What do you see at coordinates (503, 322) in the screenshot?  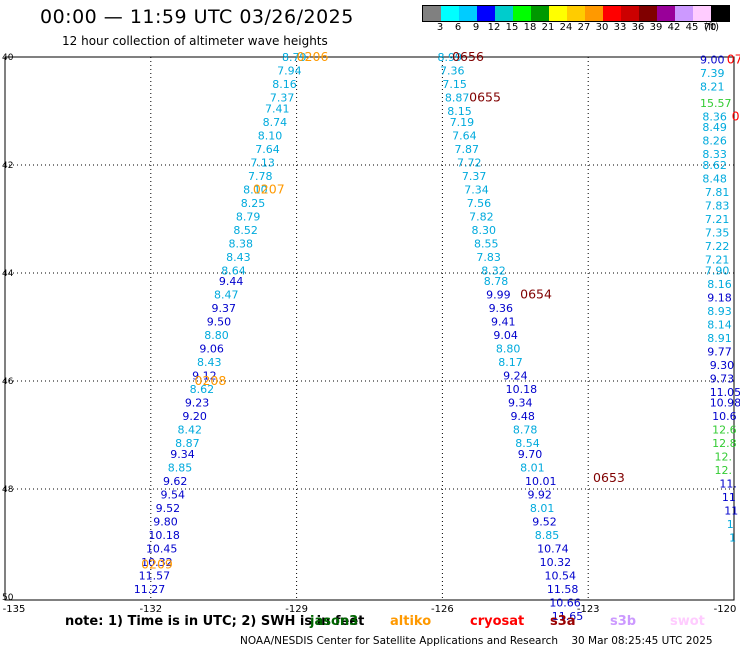 I see `wave-height-value: 9.41` at bounding box center [503, 322].